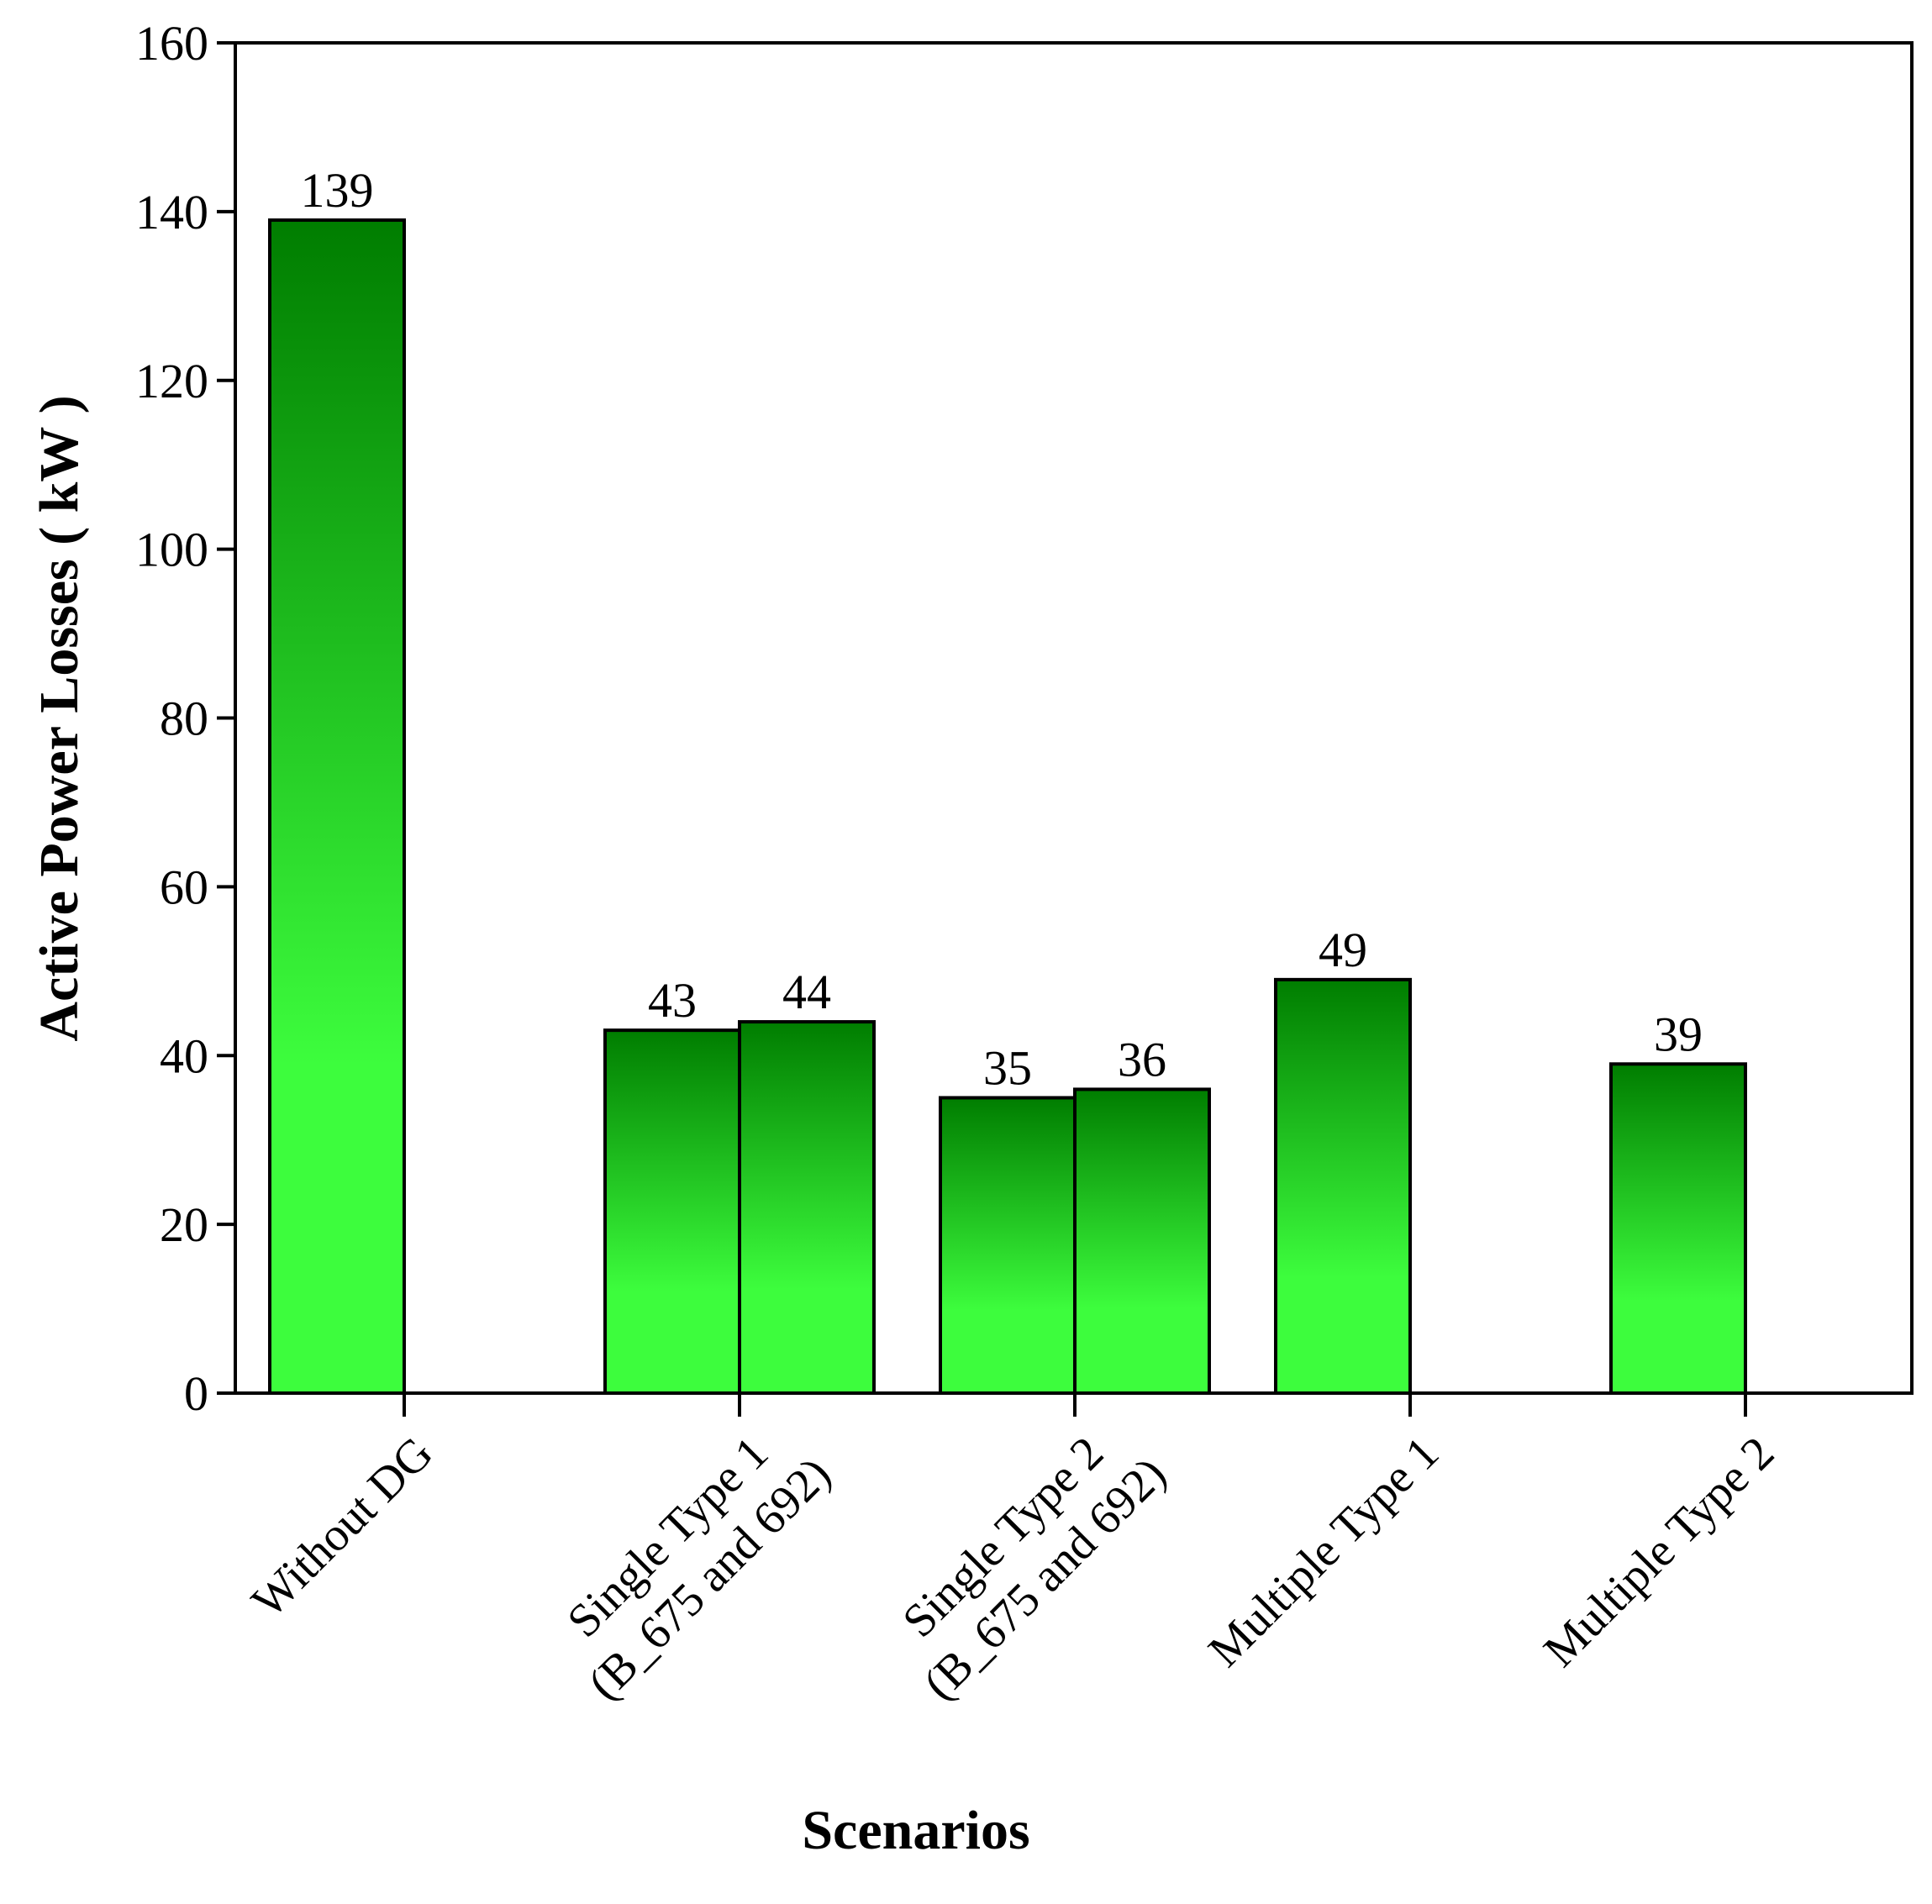 The height and width of the screenshot is (1904, 1932). I want to click on x-tick-label-line: Multiple Type 1, so click(1323, 1552).